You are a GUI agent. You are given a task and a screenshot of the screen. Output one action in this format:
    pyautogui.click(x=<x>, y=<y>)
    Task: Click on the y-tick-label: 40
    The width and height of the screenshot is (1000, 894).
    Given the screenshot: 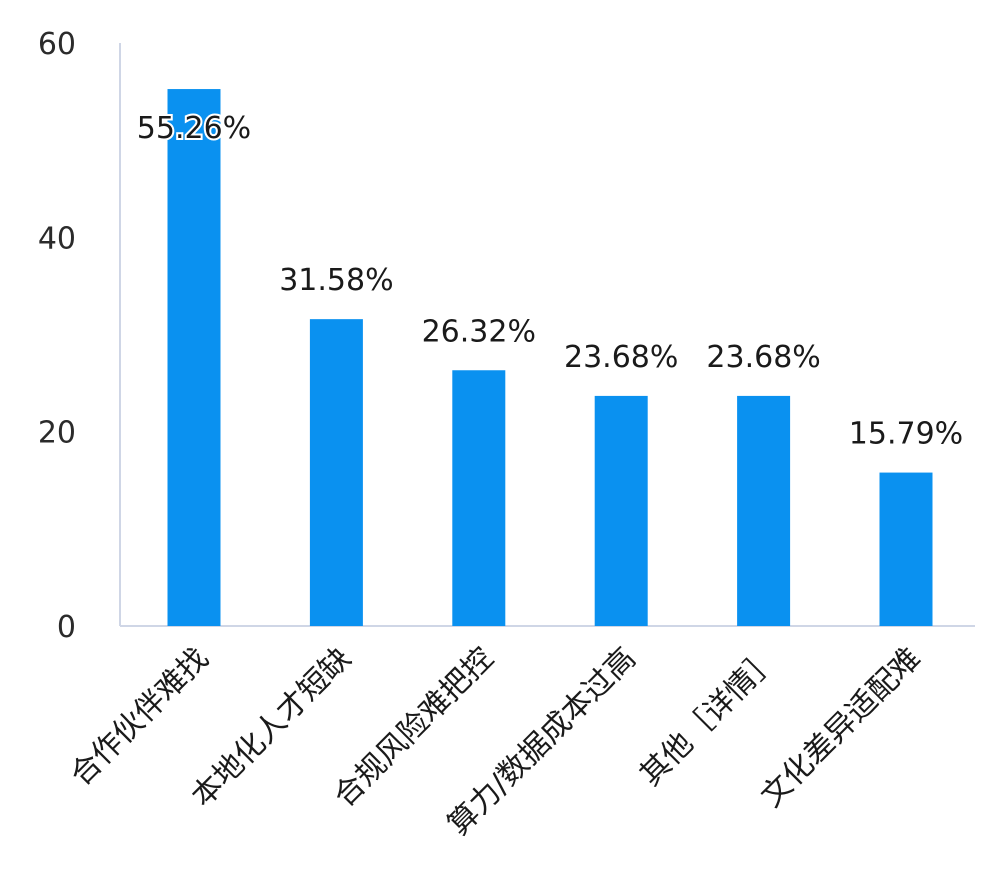 What is the action you would take?
    pyautogui.click(x=57, y=238)
    